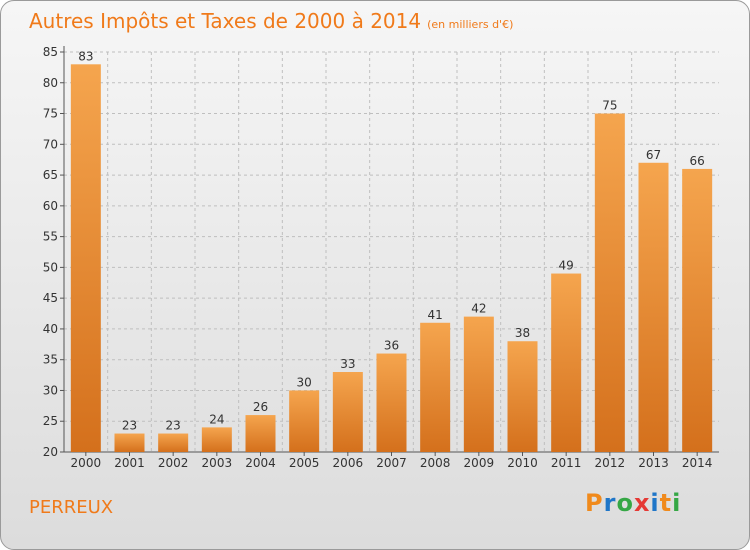 The width and height of the screenshot is (750, 550). What do you see at coordinates (85, 56) in the screenshot?
I see `data-label: 83` at bounding box center [85, 56].